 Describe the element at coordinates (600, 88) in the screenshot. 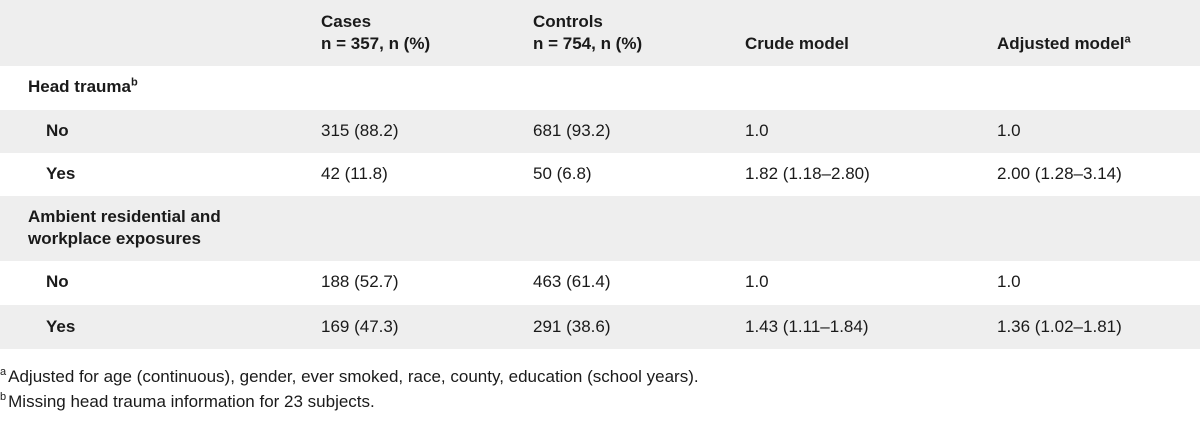

I see `section-head-trauma: Head traumab` at that location.